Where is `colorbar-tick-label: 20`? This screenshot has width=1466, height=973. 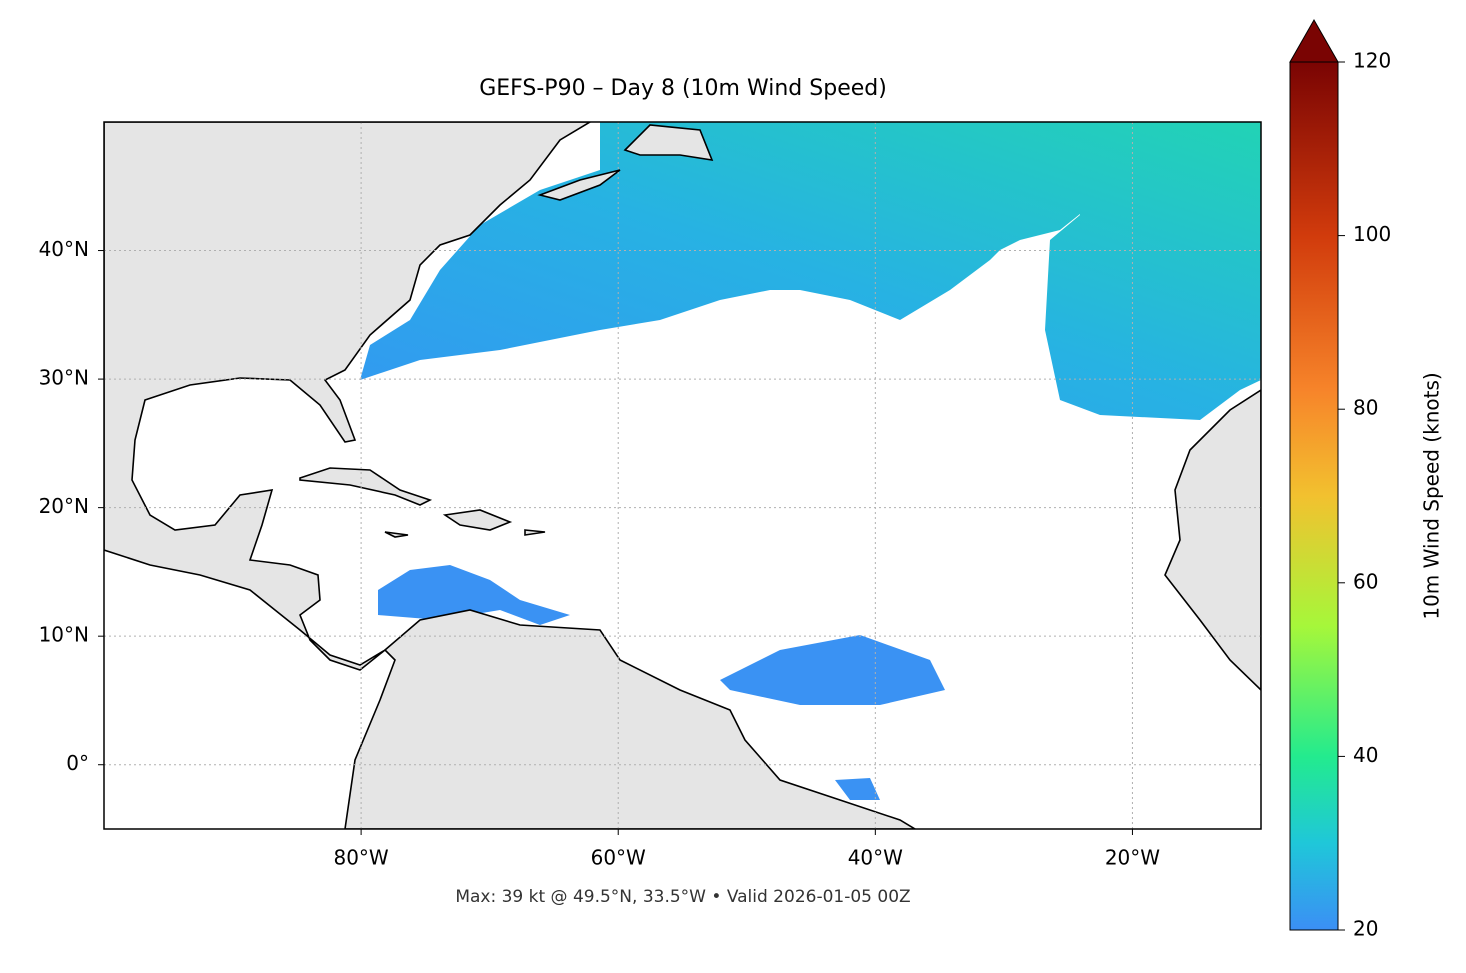 colorbar-tick-label: 20 is located at coordinates (1365, 929).